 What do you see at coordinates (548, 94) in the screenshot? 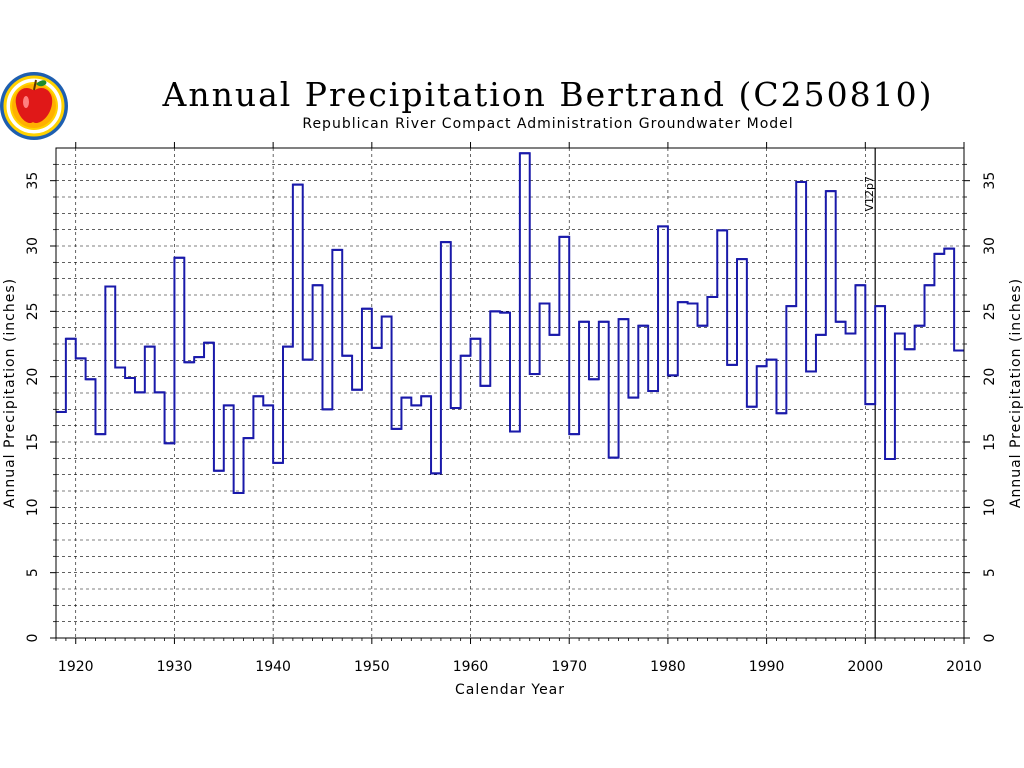
I see `chart-title: Annual Precipitation Bertrand (C250810)` at bounding box center [548, 94].